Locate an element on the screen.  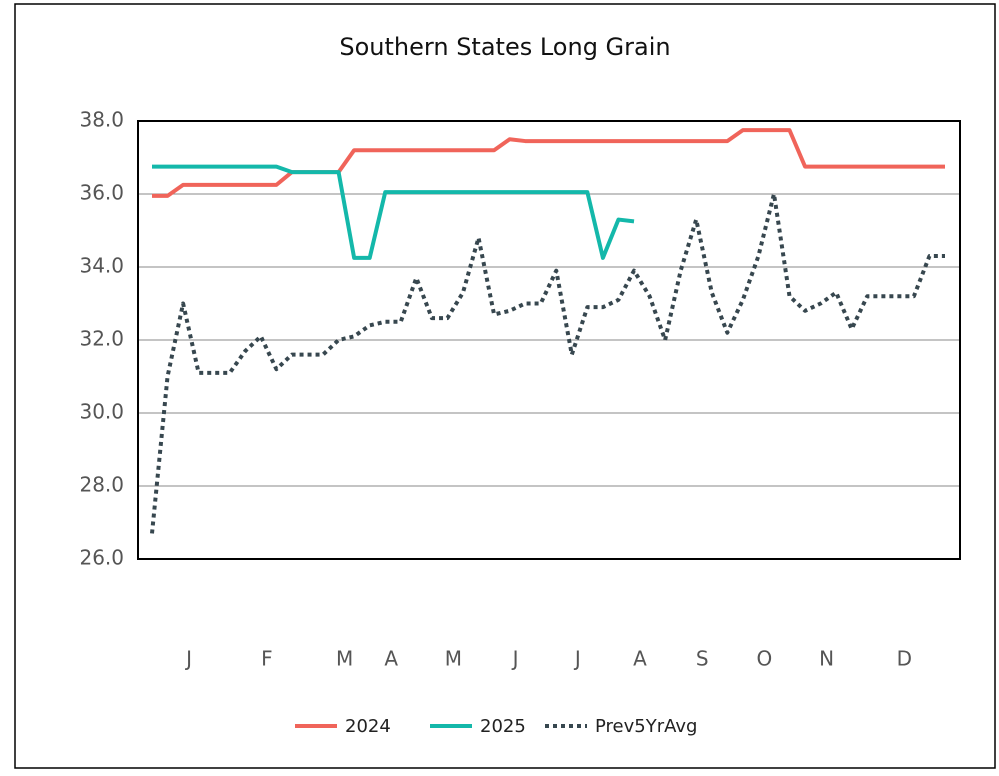
x-tick-label: F is located at coordinates (267, 659).